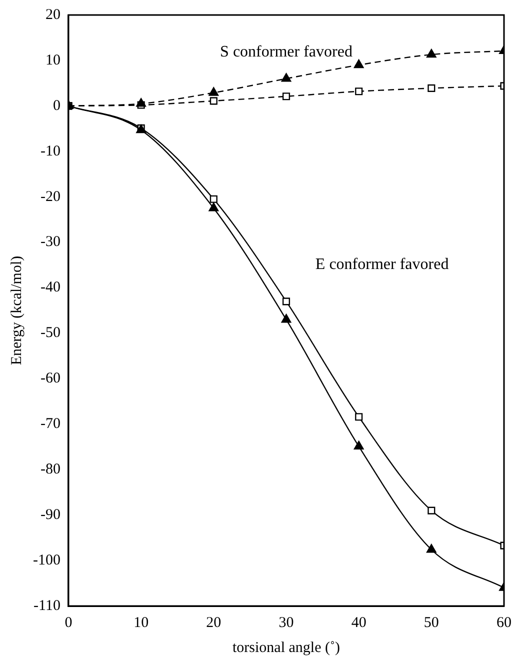 This screenshot has width=516, height=665. I want to click on x-tick-label: 10, so click(141, 622).